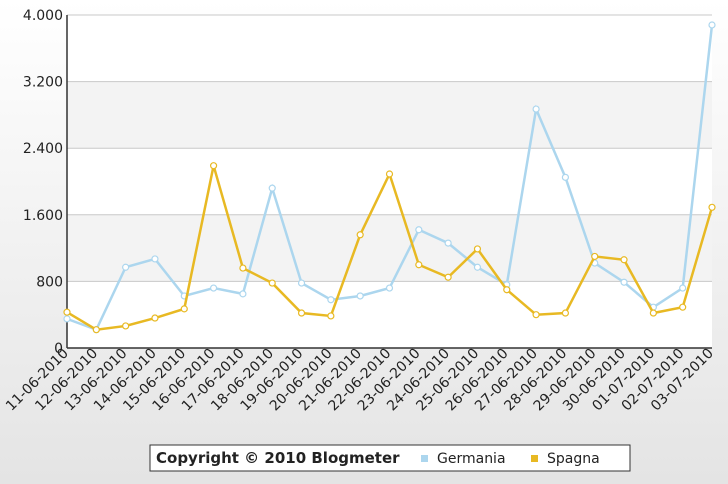 The width and height of the screenshot is (728, 484). Describe the element at coordinates (389, 115) in the screenshot. I see `grid-band` at that location.